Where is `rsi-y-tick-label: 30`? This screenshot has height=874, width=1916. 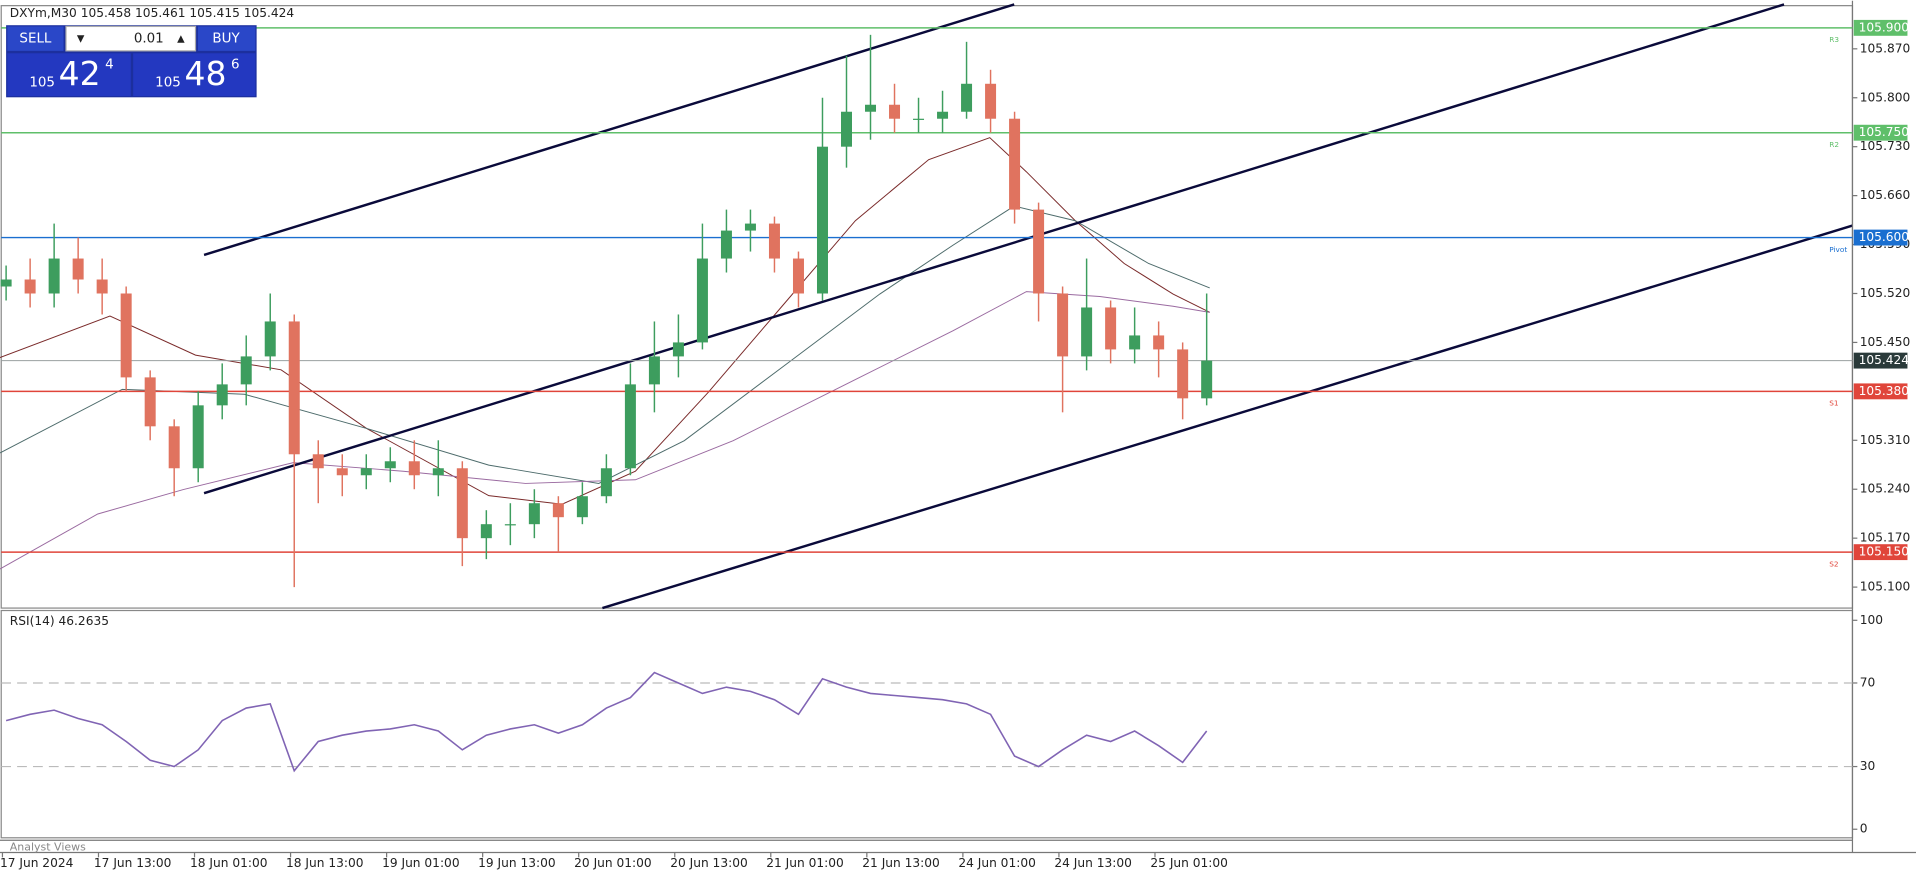
rsi-y-tick-label: 30 is located at coordinates (1868, 766).